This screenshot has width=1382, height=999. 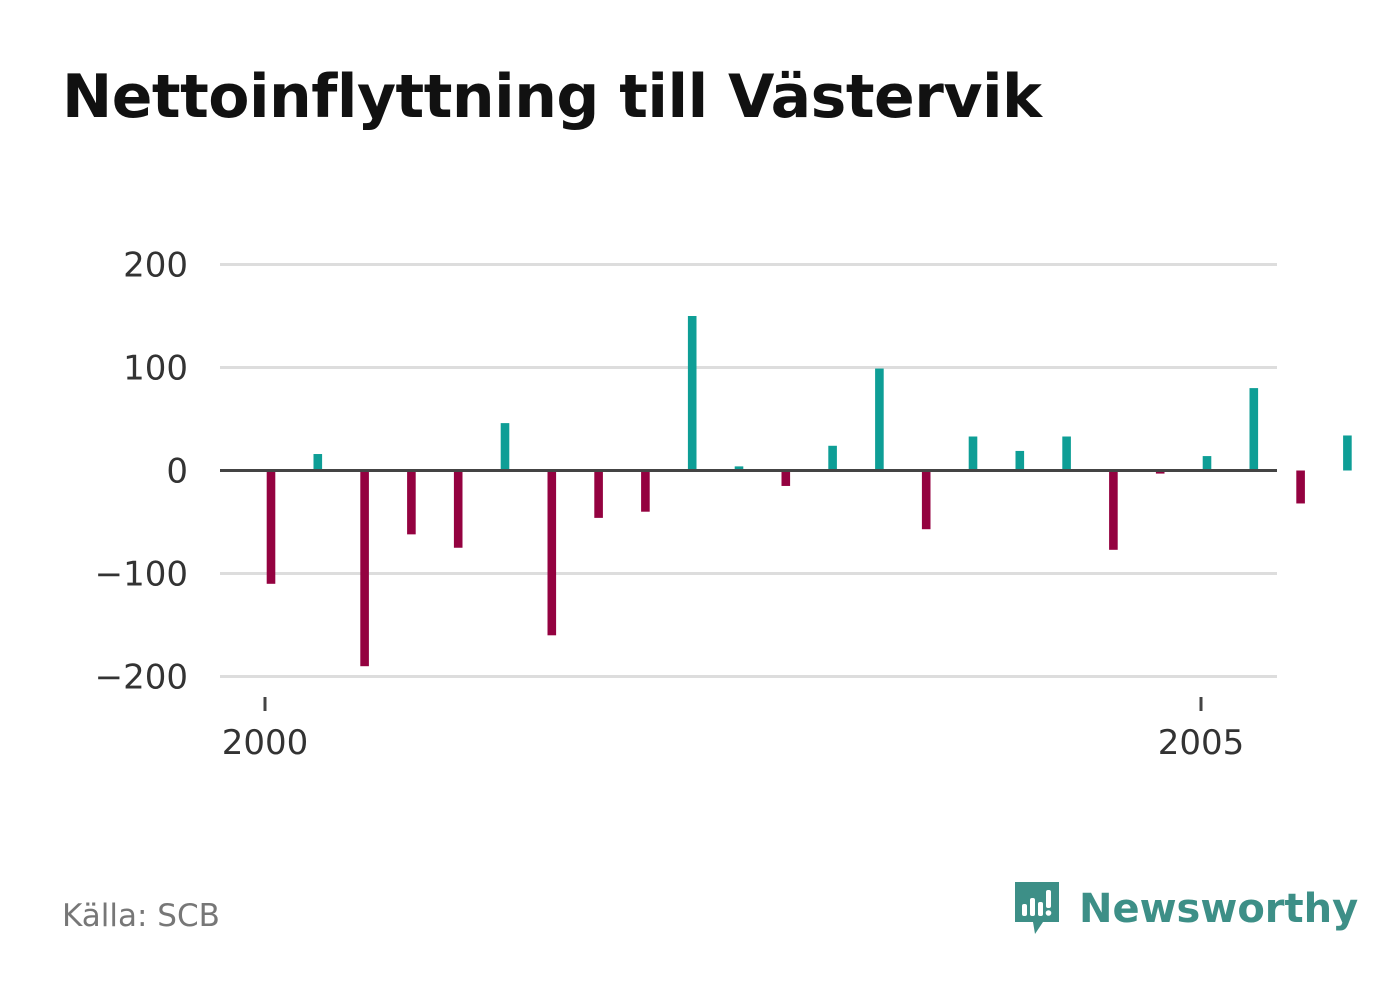 What do you see at coordinates (155, 266) in the screenshot?
I see `y-tick-label: 200` at bounding box center [155, 266].